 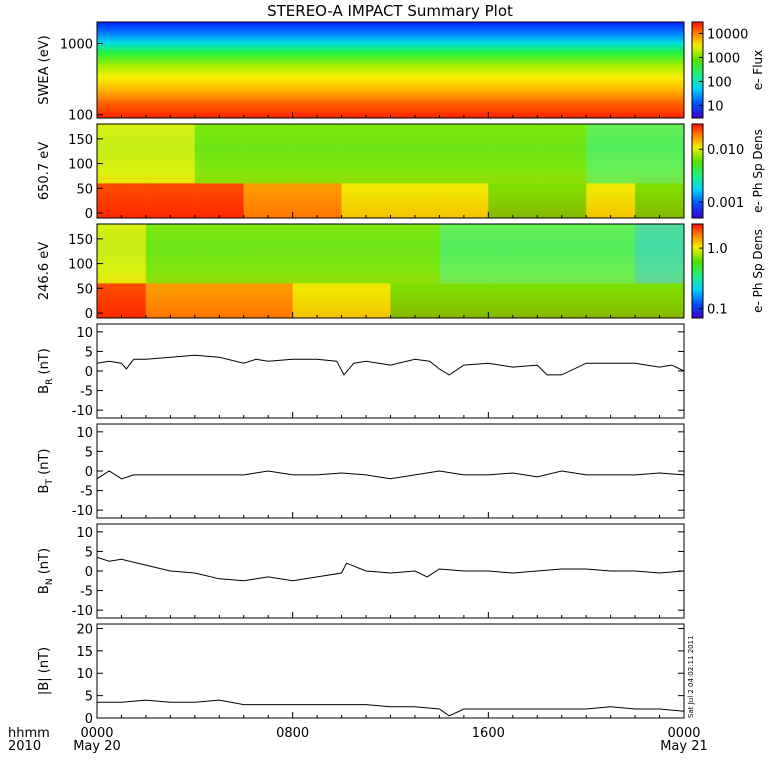 What do you see at coordinates (715, 106) in the screenshot?
I see `swea-colorbar-tick-label: 10` at bounding box center [715, 106].